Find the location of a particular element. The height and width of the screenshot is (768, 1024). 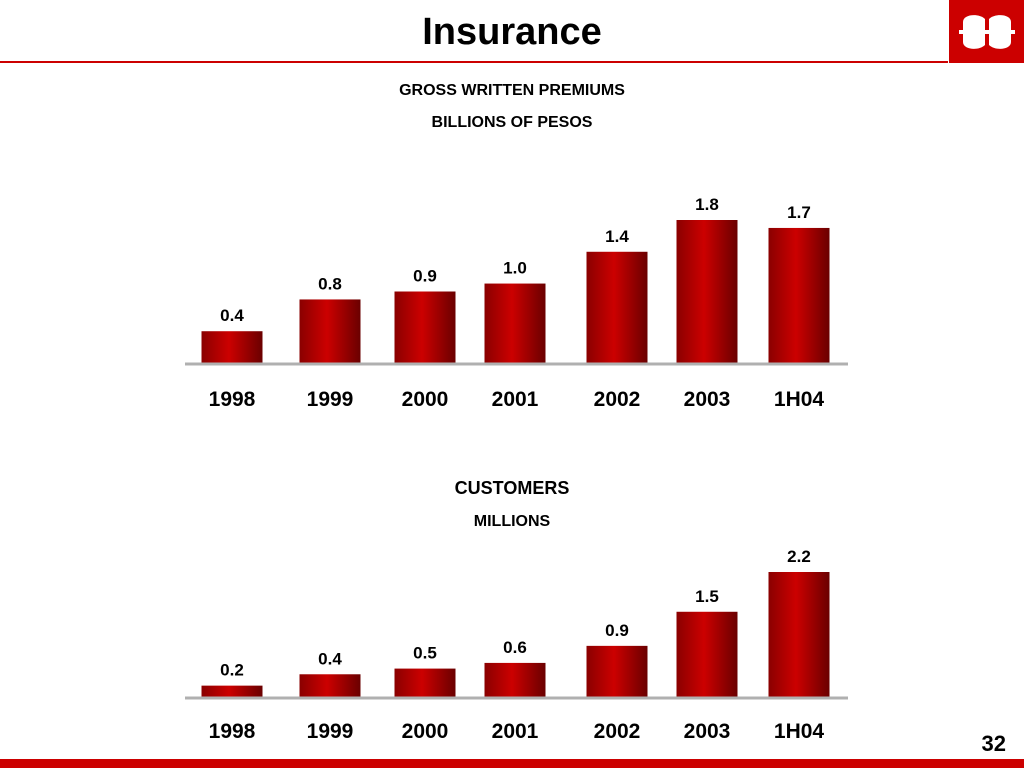

header-rule is located at coordinates (474, 62).